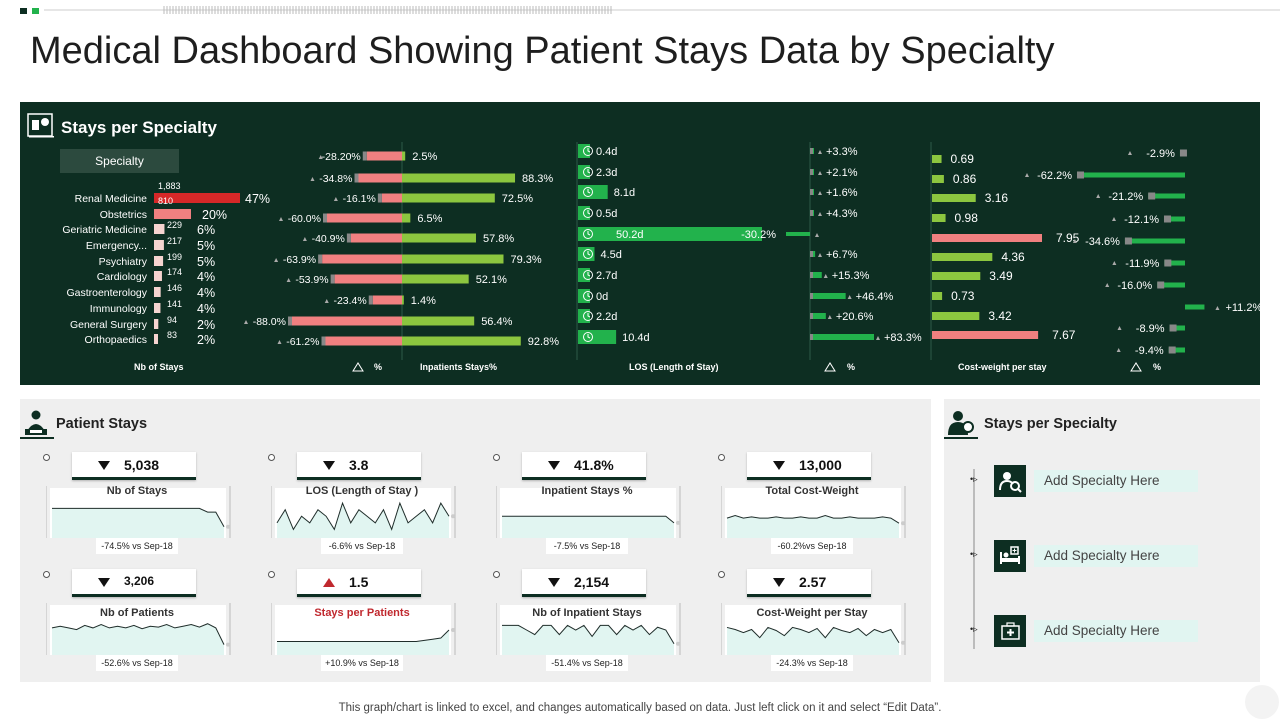  I want to click on inpatient-stays-value: 92.8%, so click(543, 342).